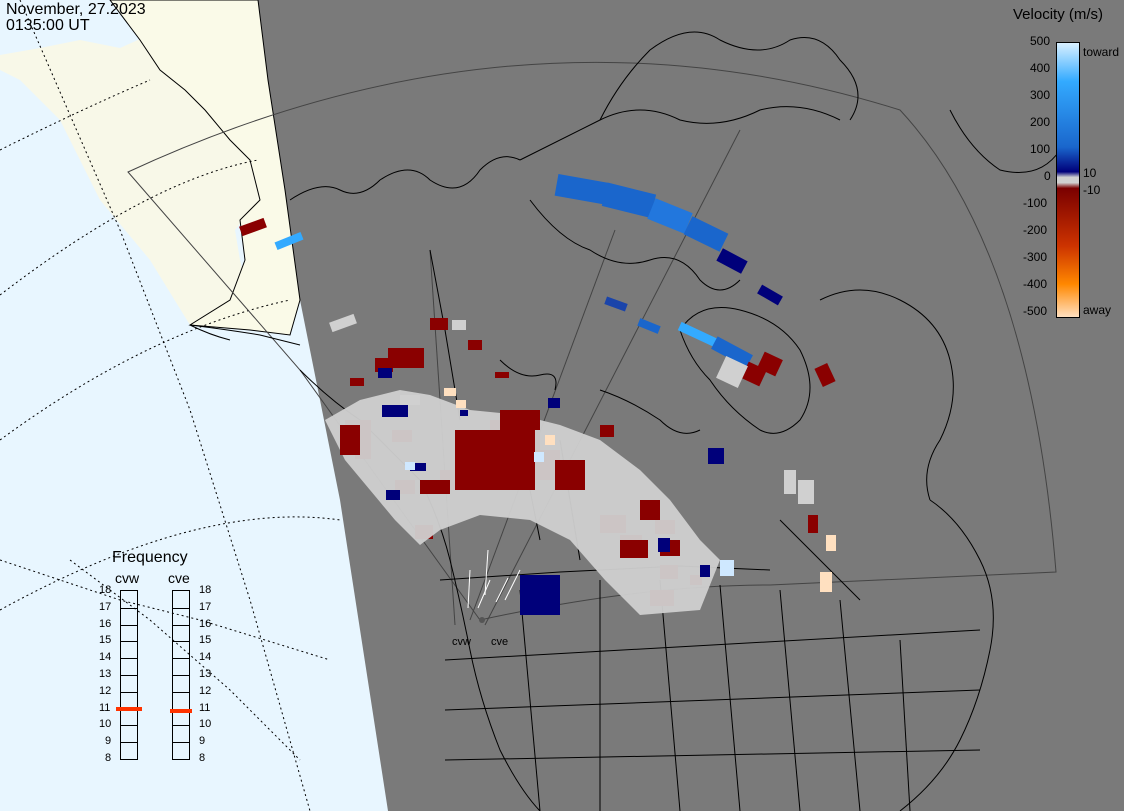 The width and height of the screenshot is (1124, 811). I want to click on frequency-marker-cve, so click(181, 710).